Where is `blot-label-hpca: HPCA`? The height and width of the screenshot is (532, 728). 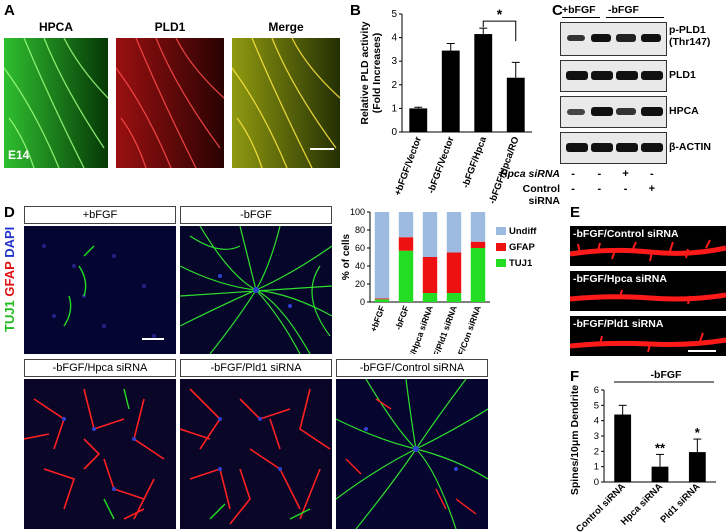 blot-label-hpca: HPCA is located at coordinates (684, 111).